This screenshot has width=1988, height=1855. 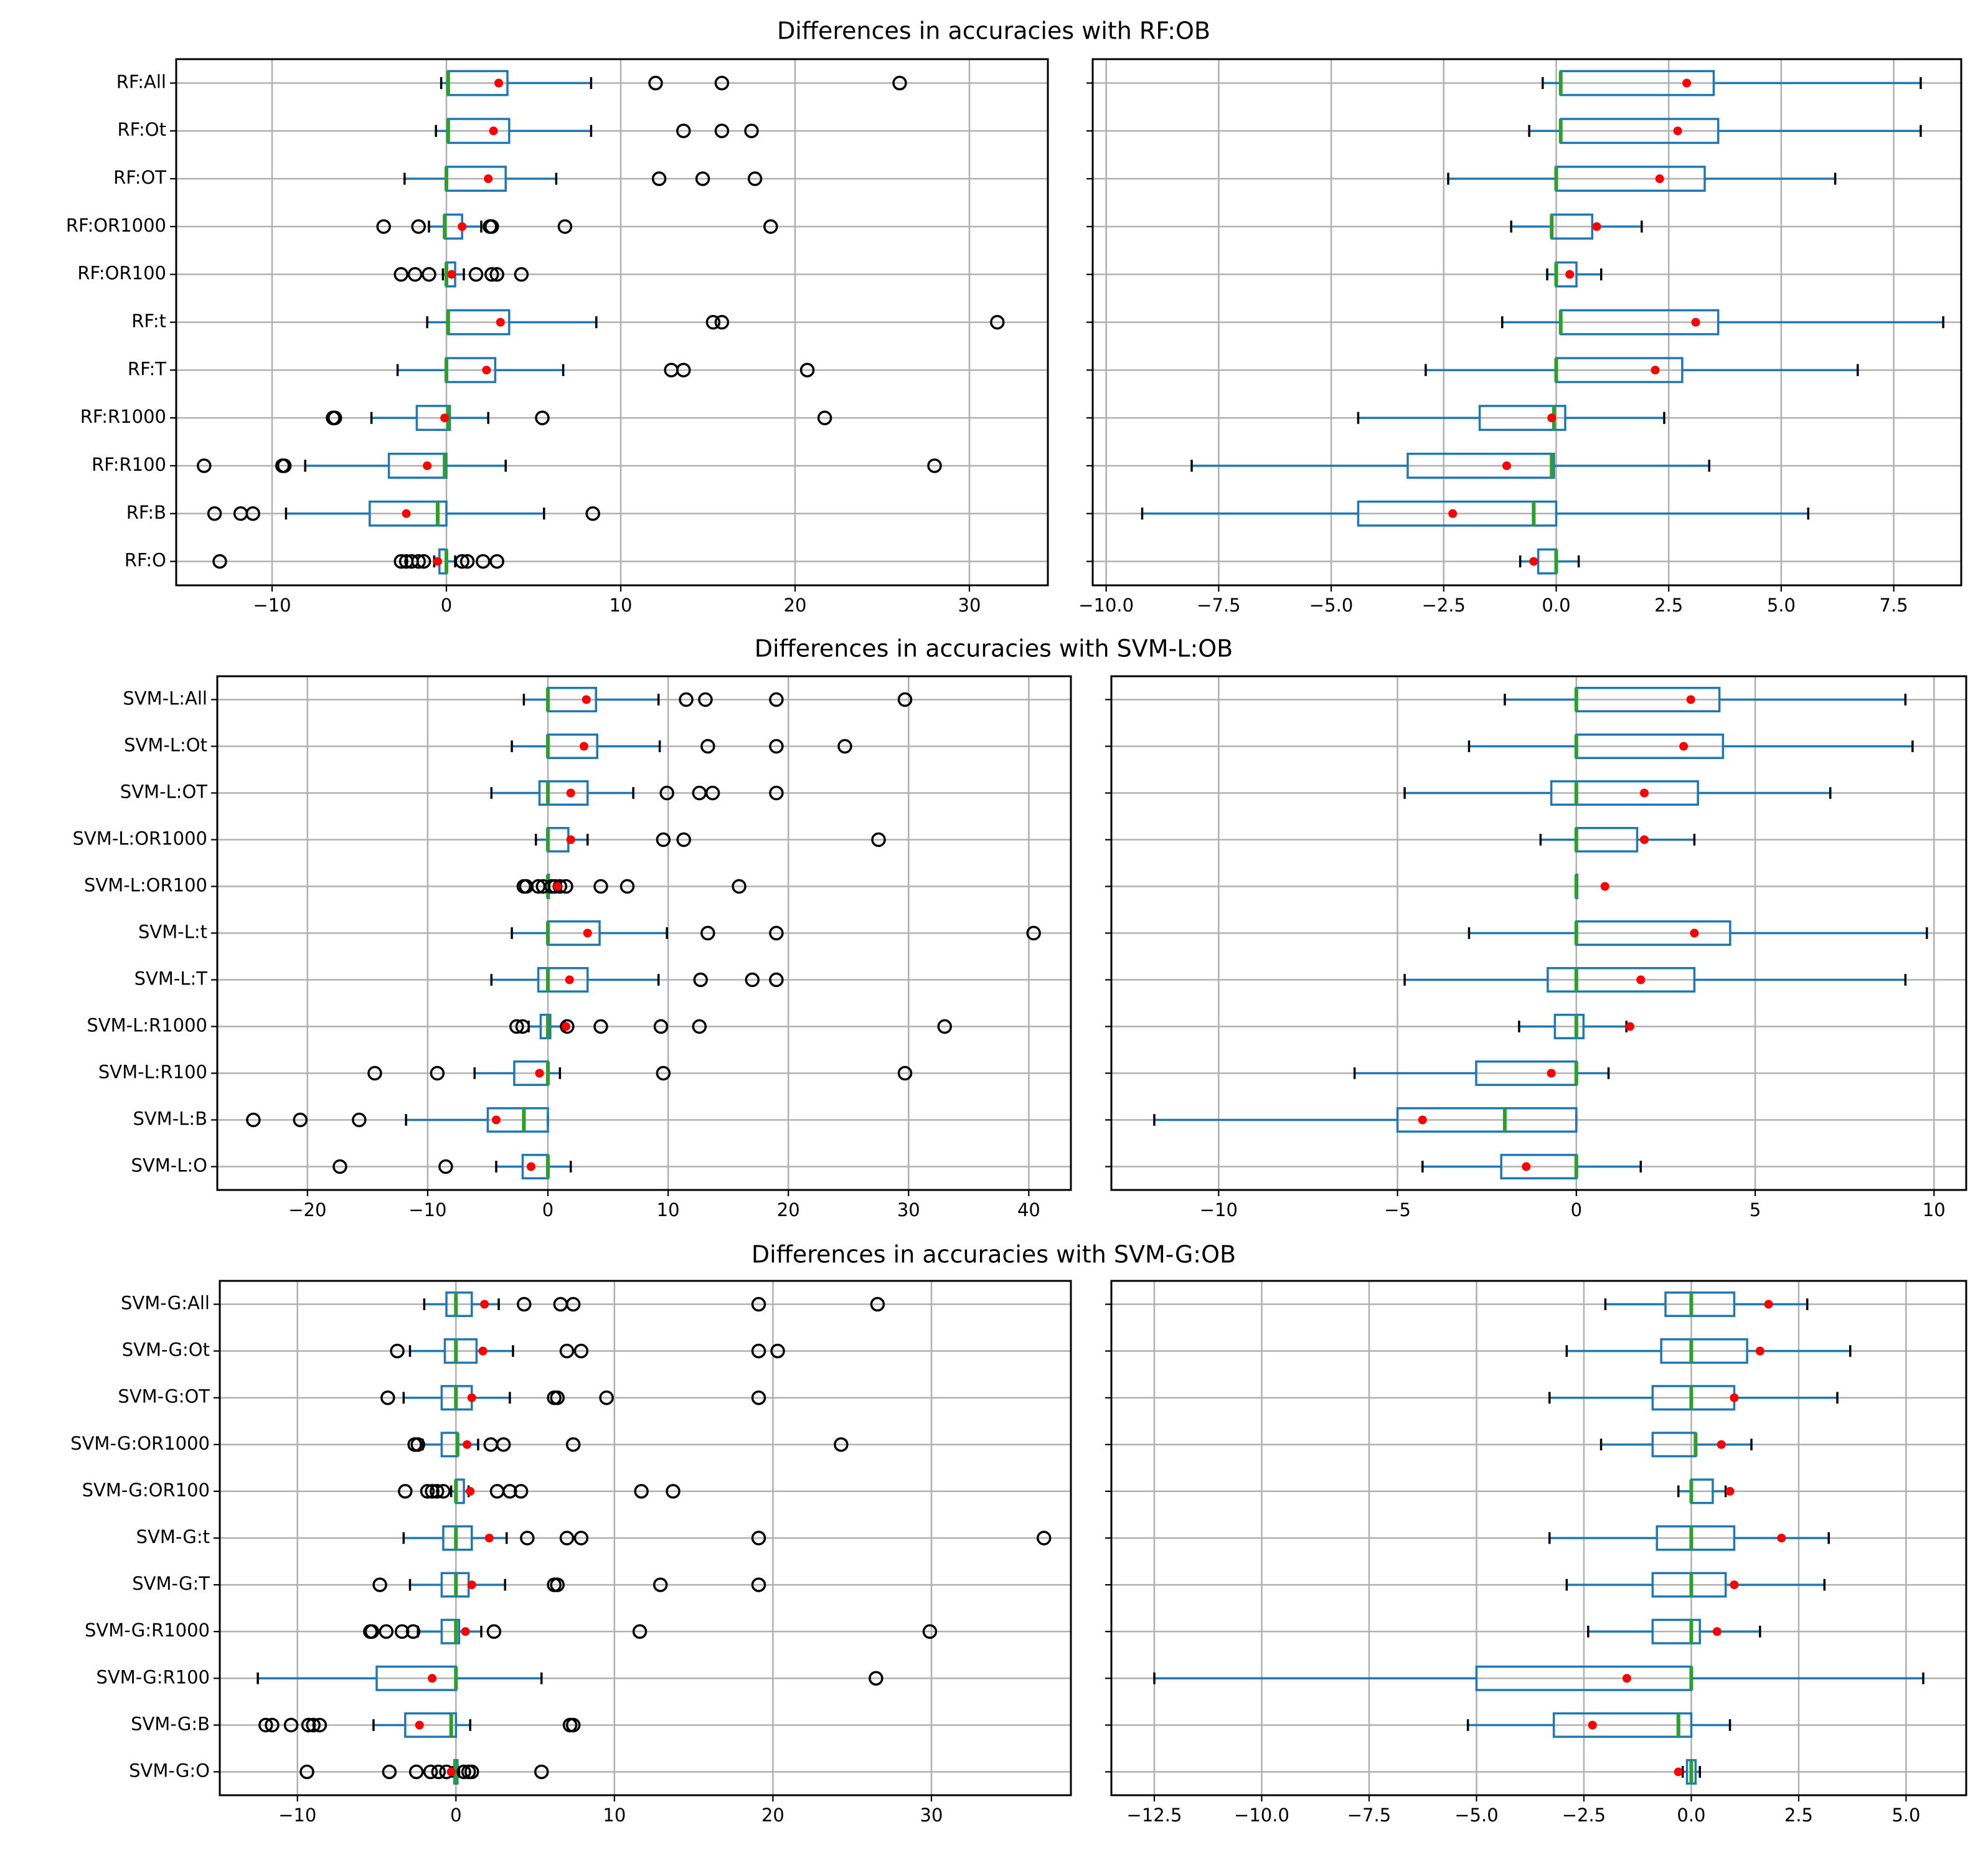 I want to click on boxplot-rf-o, so click(x=1550, y=561).